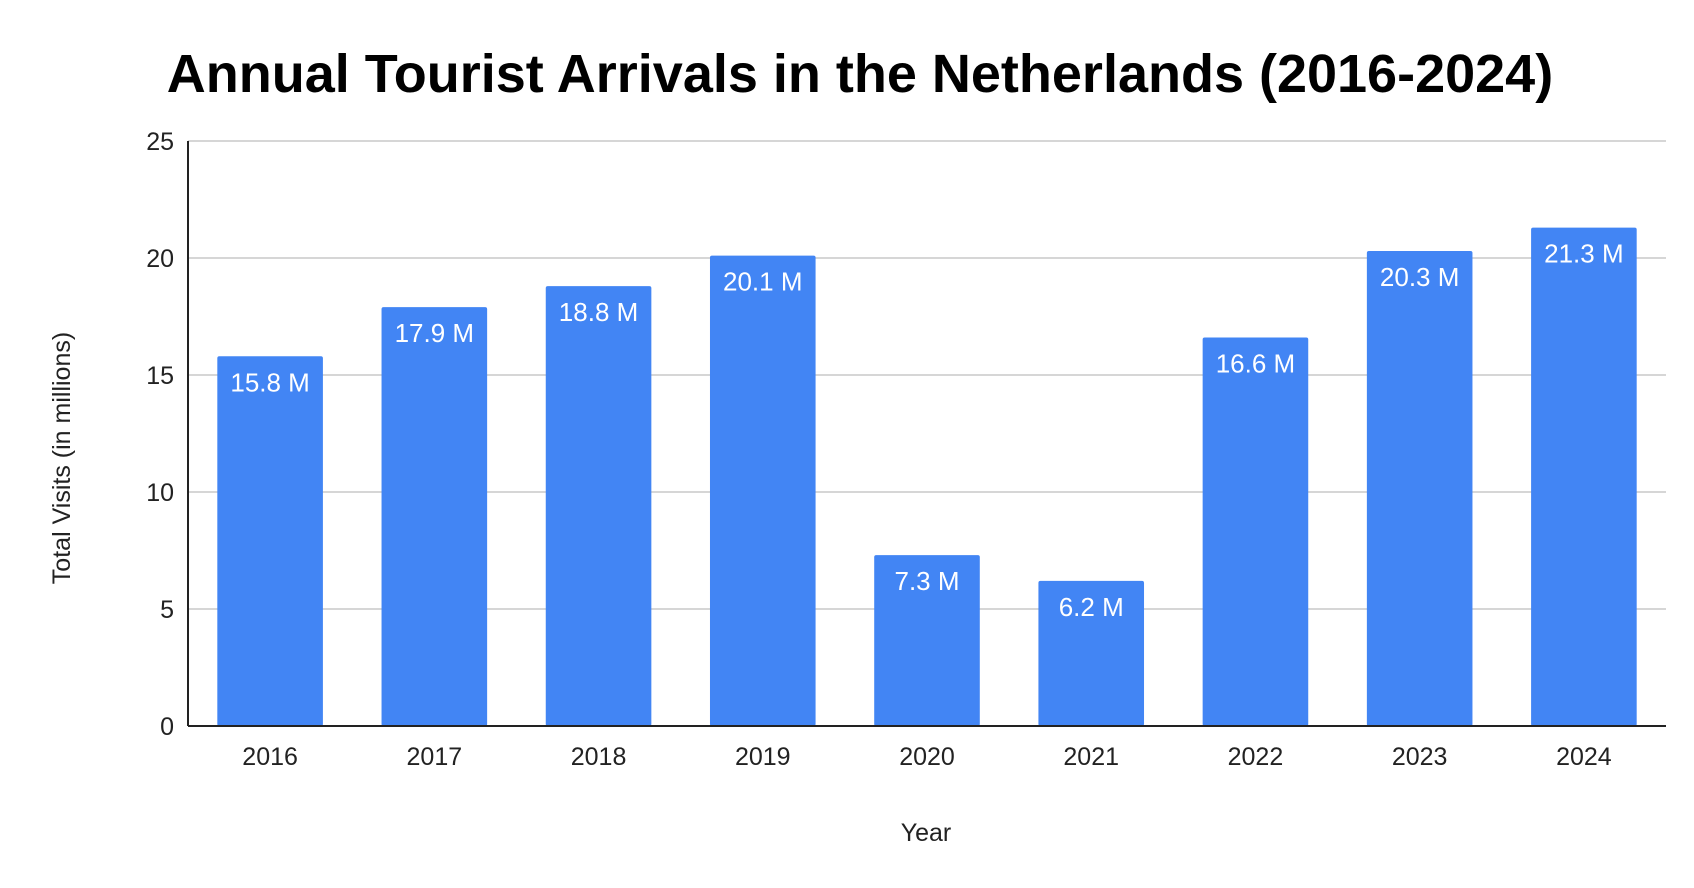 The width and height of the screenshot is (1694, 888). I want to click on y-tick-label: 15, so click(160, 376).